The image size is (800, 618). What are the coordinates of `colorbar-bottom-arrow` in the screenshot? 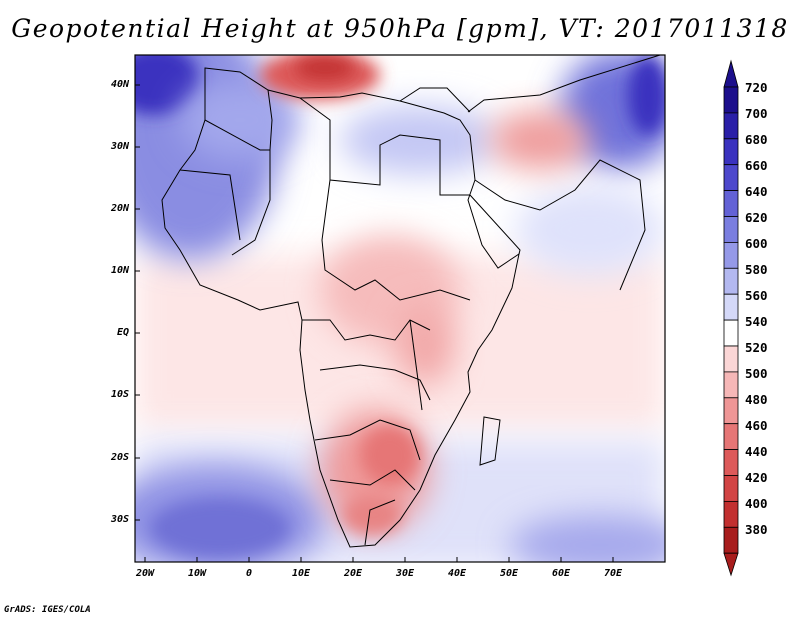 It's located at (731, 564).